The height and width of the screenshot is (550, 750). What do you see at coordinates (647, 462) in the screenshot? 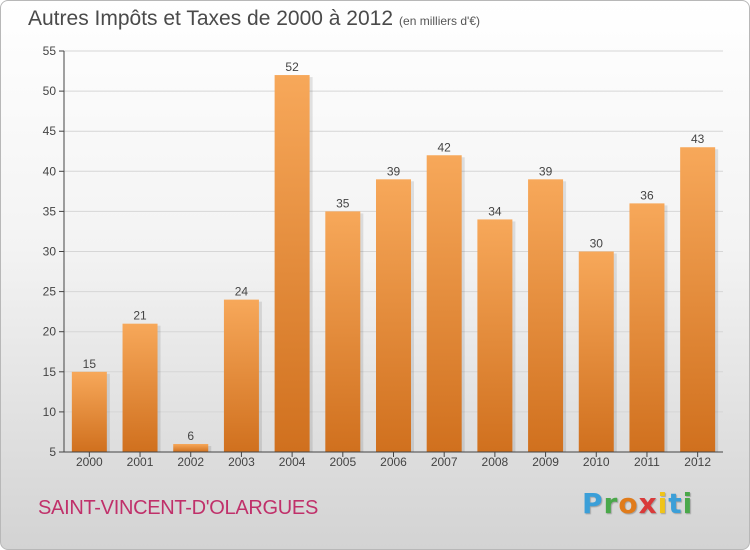
I see `x-tick-label: 2011` at bounding box center [647, 462].